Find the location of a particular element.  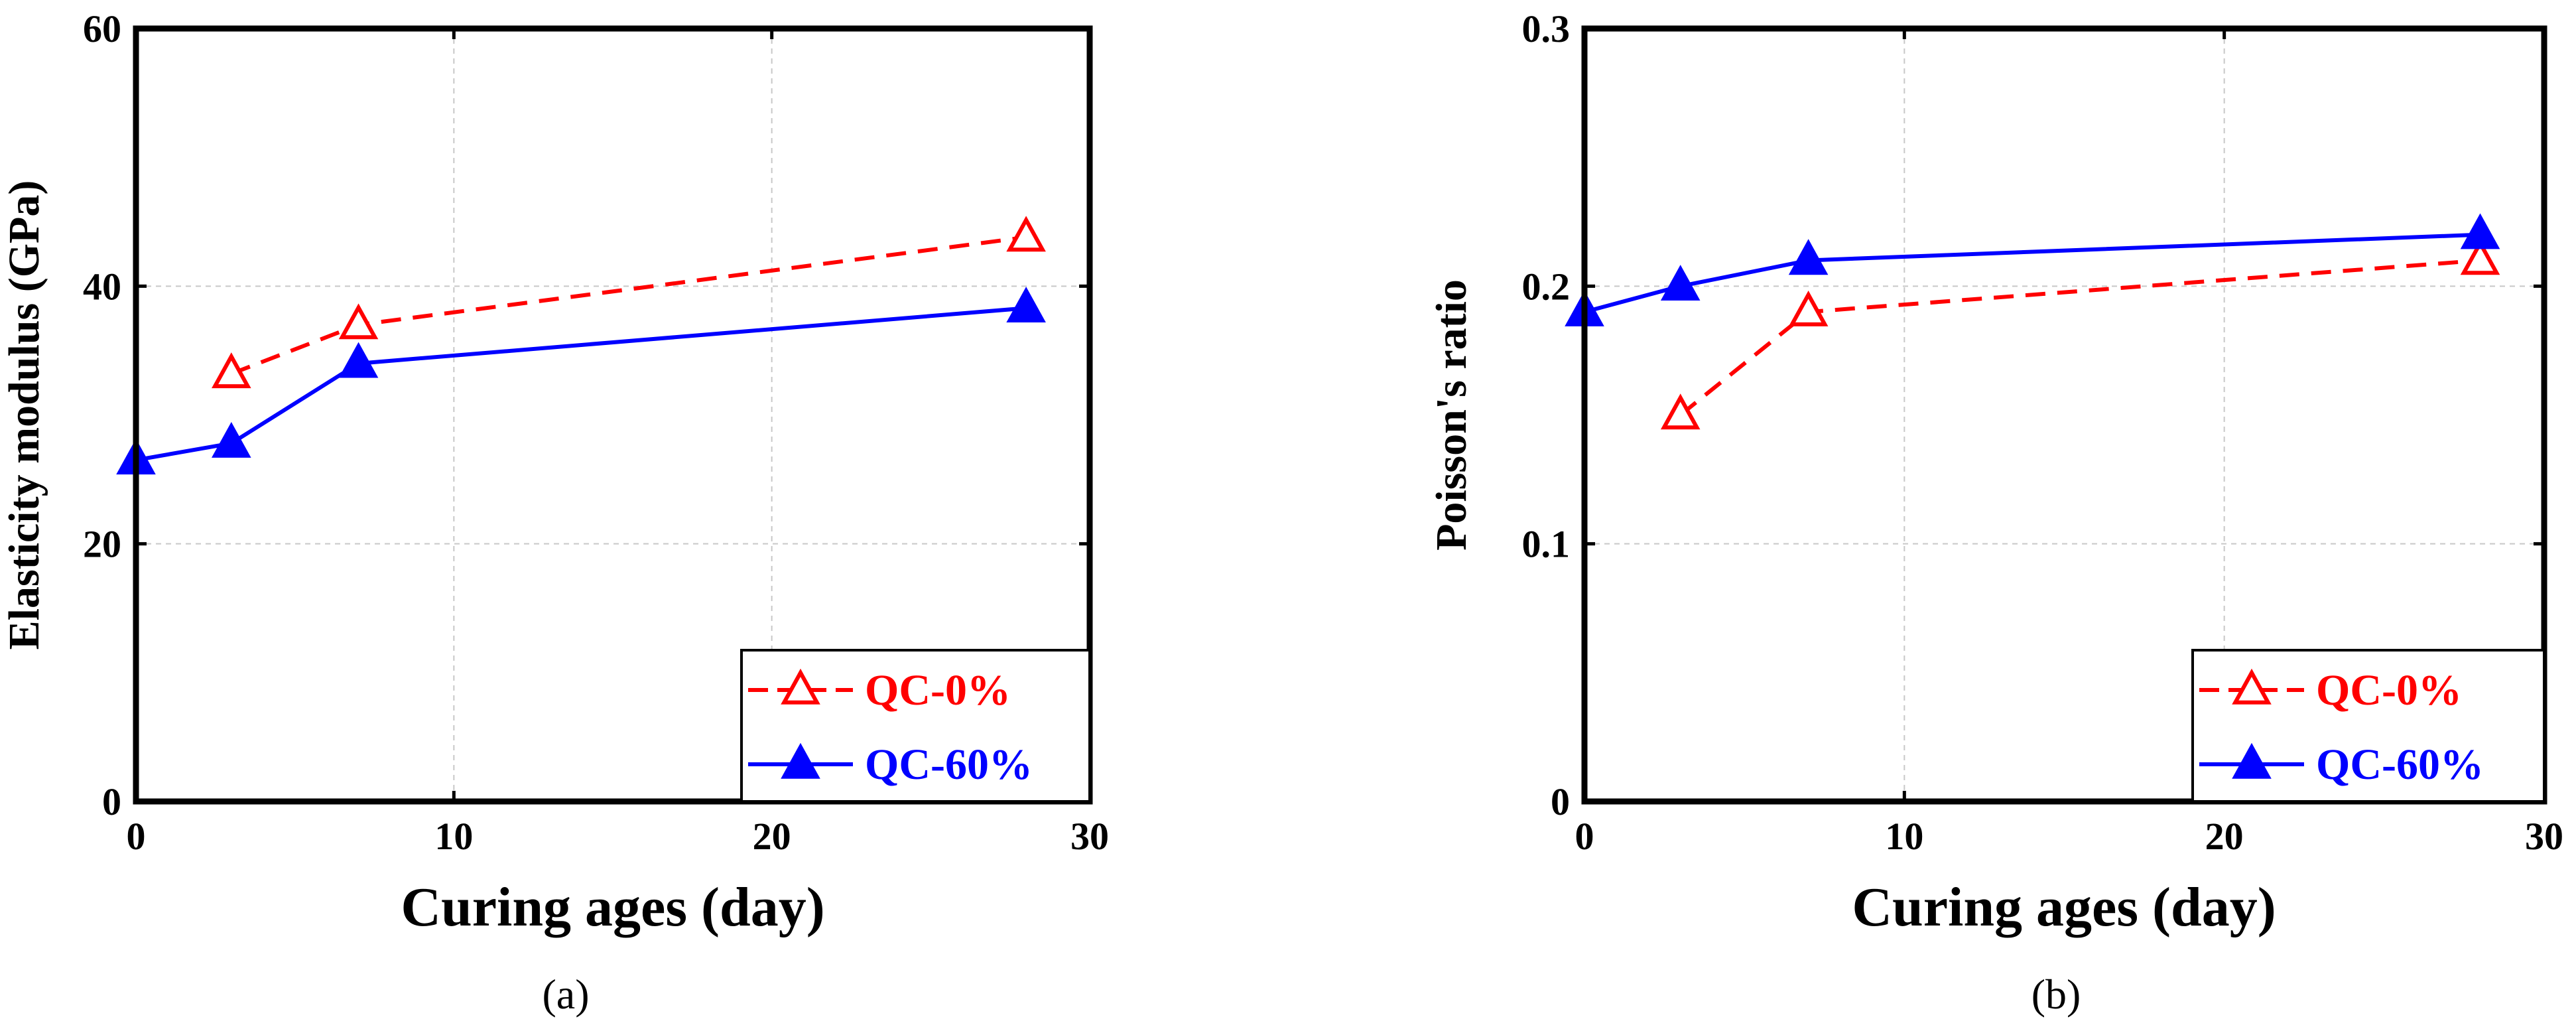

y-tick-label: 0.3 is located at coordinates (1547, 28).